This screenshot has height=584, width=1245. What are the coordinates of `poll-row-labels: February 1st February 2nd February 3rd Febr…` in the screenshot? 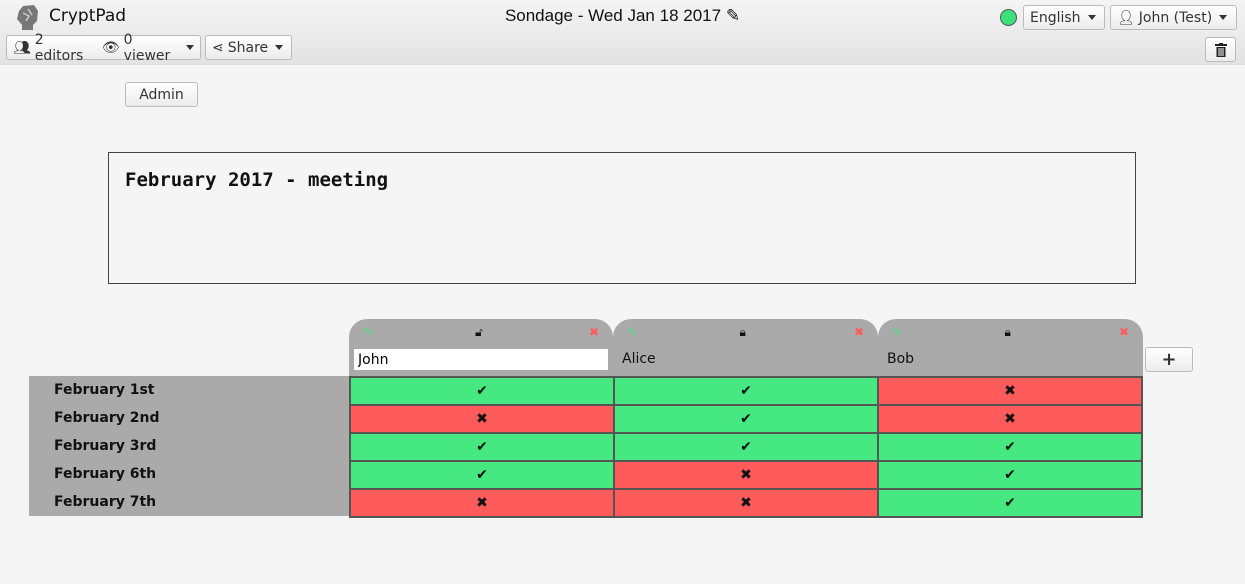 It's located at (189, 446).